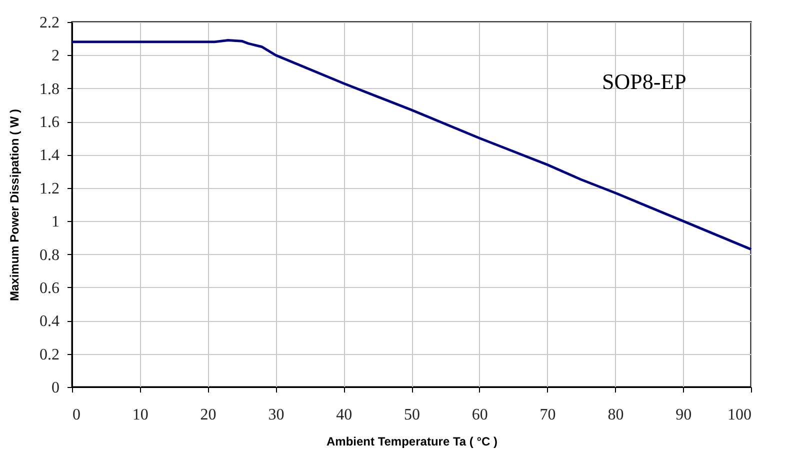 The height and width of the screenshot is (465, 788). What do you see at coordinates (50, 255) in the screenshot?
I see `y-tick-label: 0.8` at bounding box center [50, 255].